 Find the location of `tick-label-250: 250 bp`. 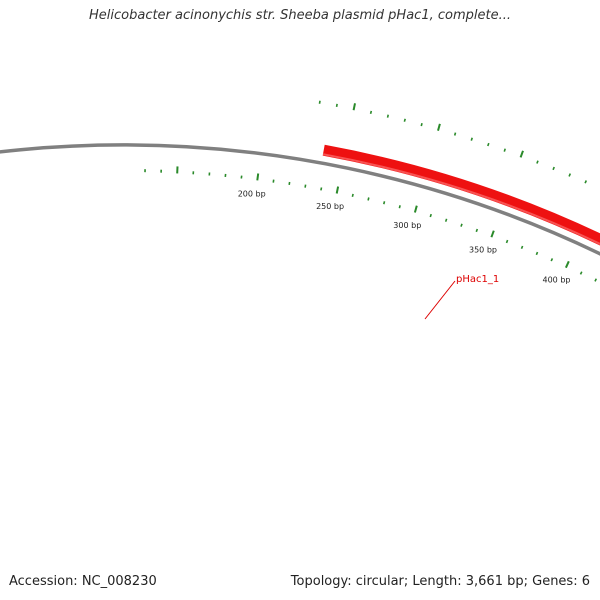

tick-label-250: 250 bp is located at coordinates (330, 206).